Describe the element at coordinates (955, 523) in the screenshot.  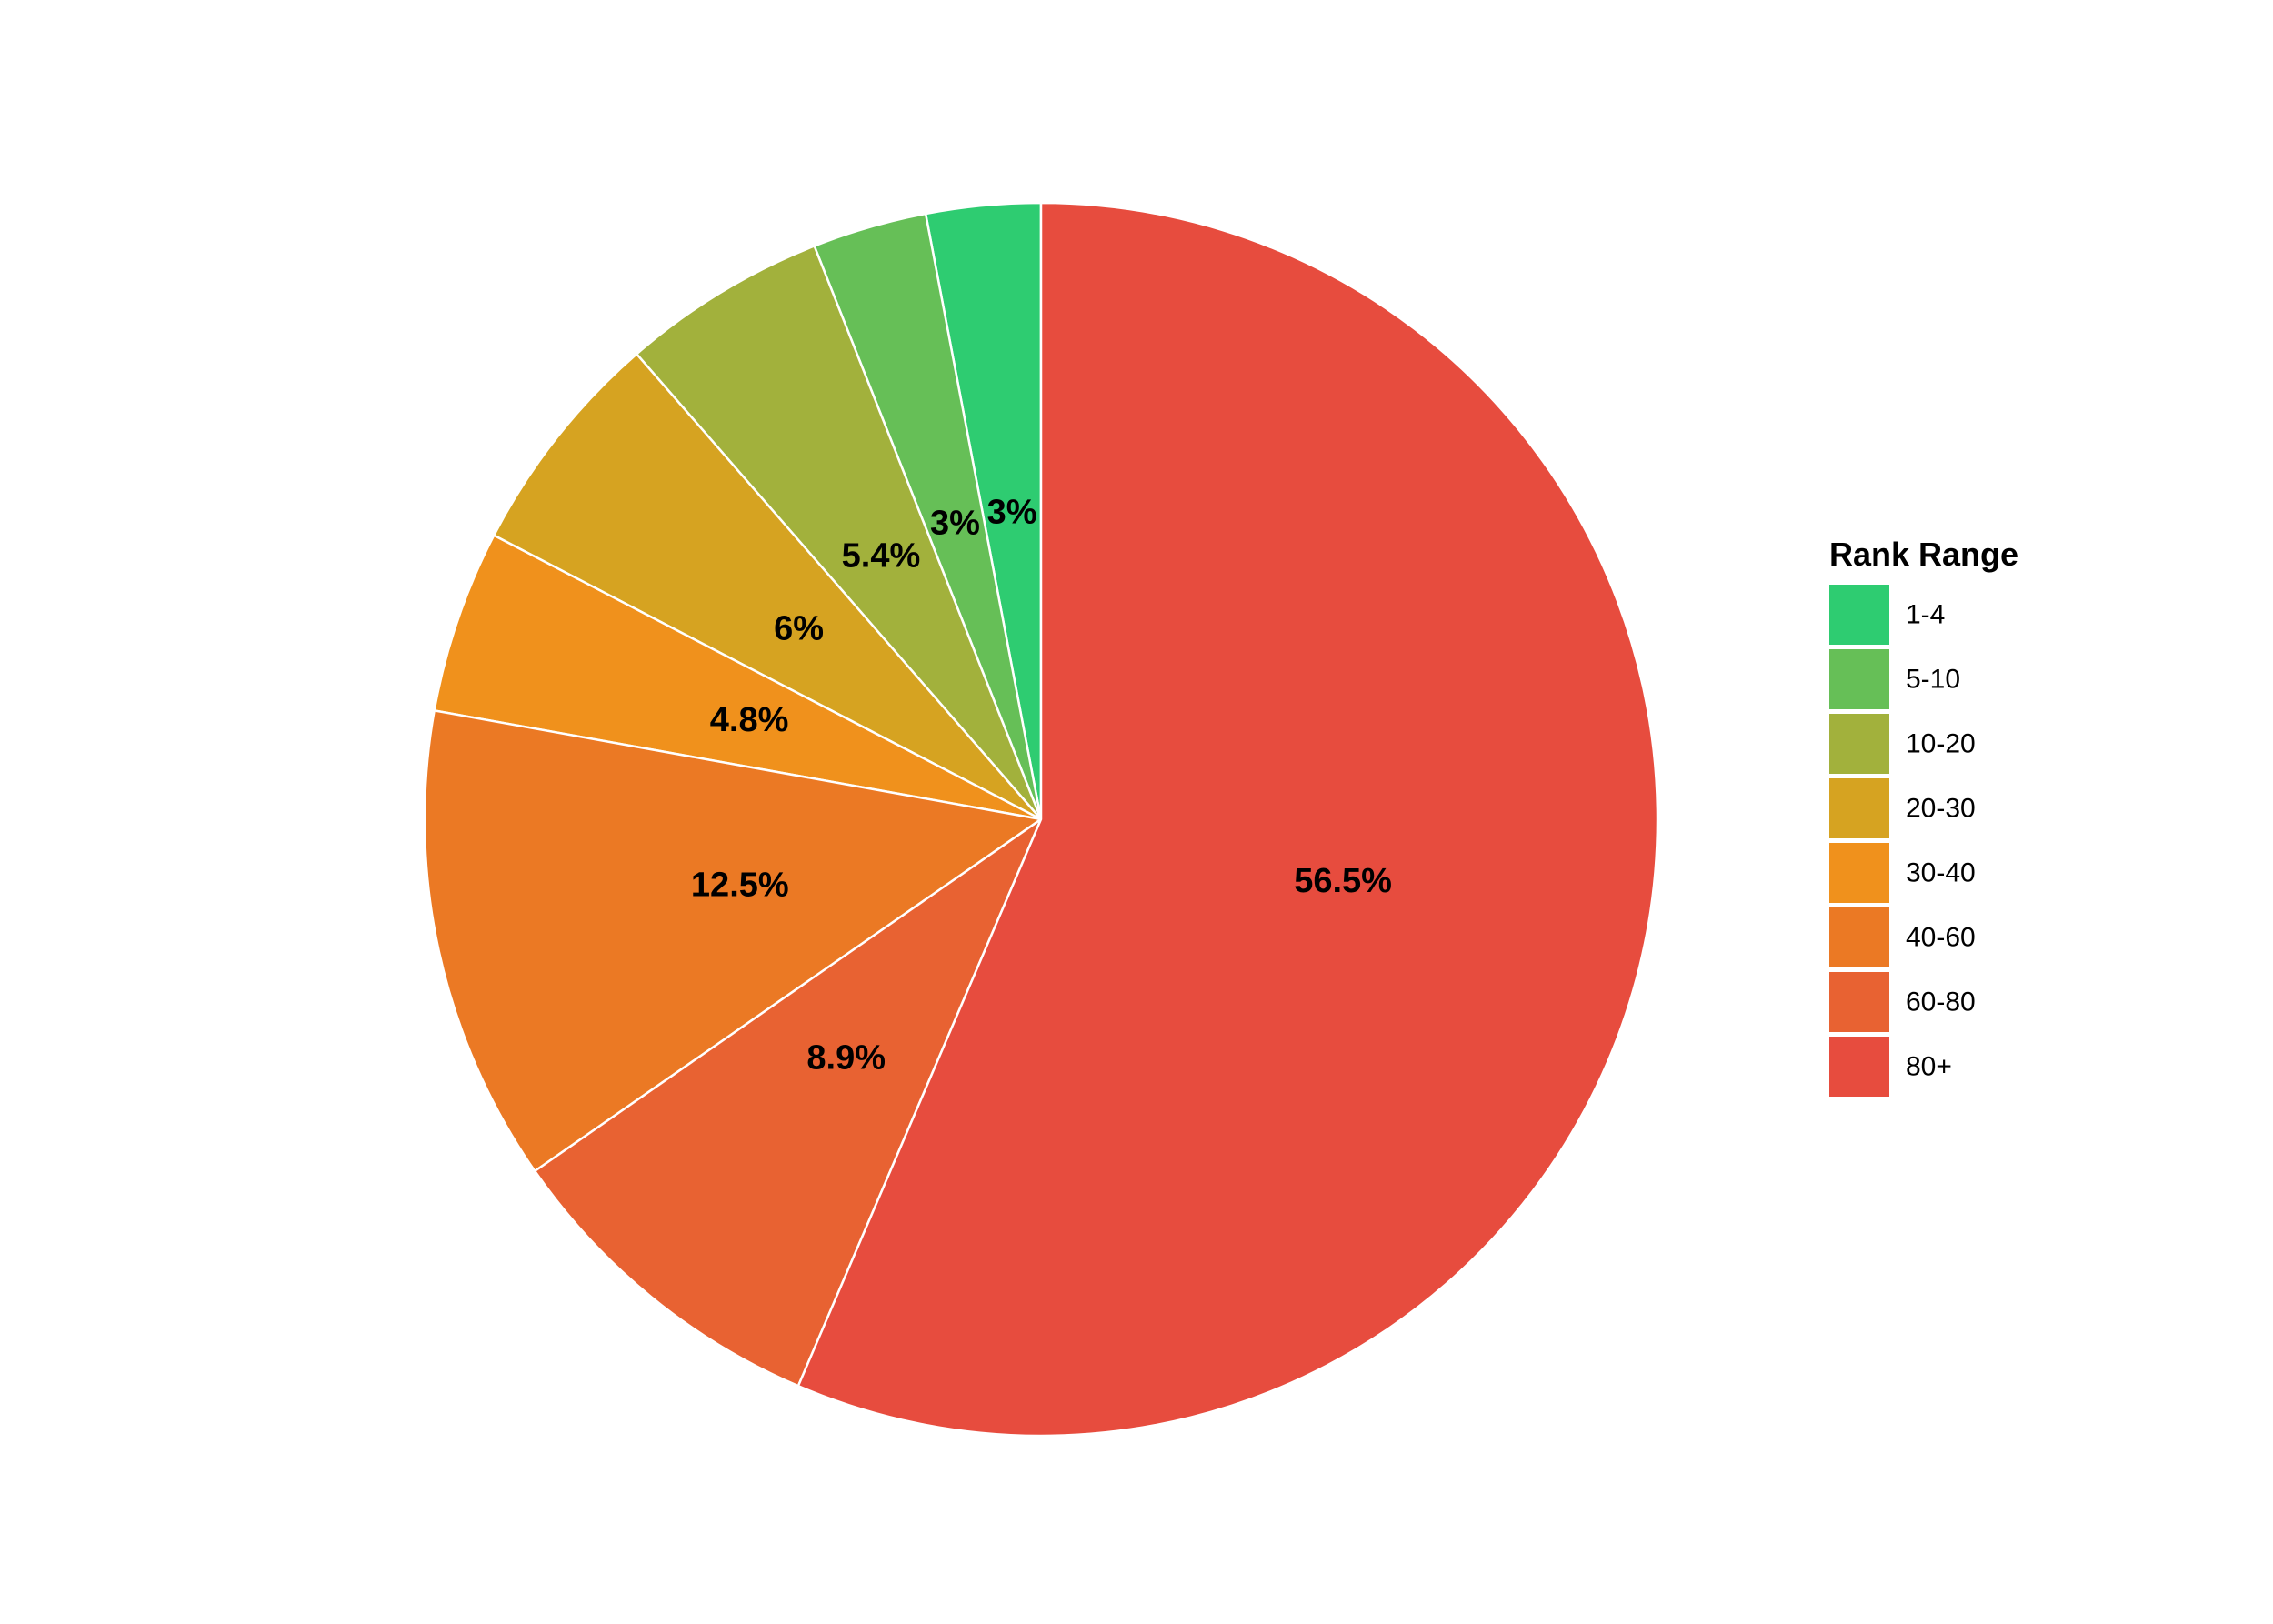
I see `slice-label-5-10: 3%` at that location.